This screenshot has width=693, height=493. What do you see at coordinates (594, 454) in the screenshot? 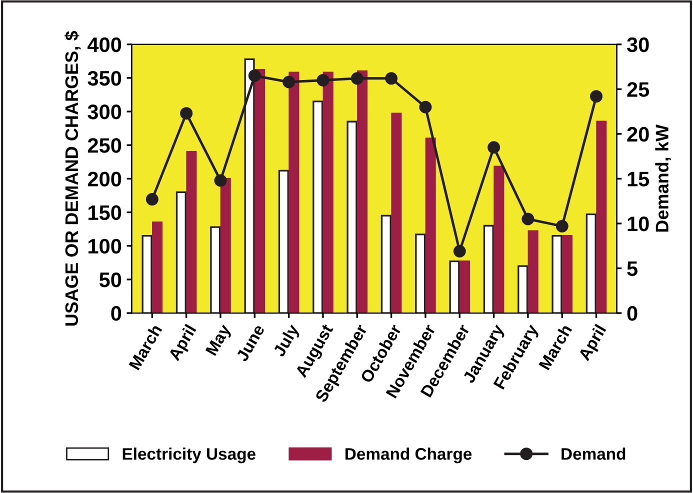
I see `legend-label: Demand` at bounding box center [594, 454].